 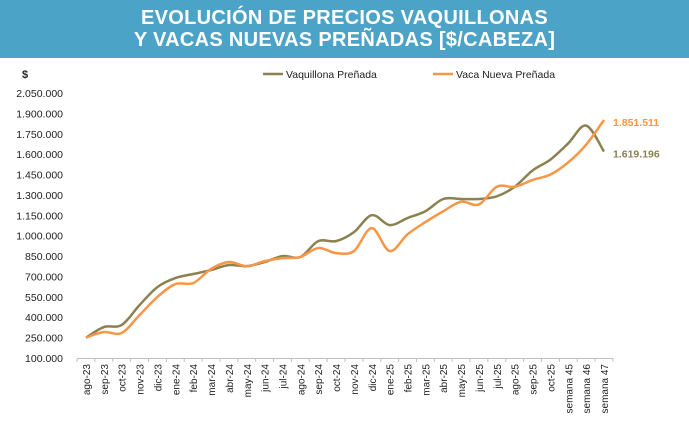 I want to click on x-tick-label: dic-24, so click(x=373, y=378).